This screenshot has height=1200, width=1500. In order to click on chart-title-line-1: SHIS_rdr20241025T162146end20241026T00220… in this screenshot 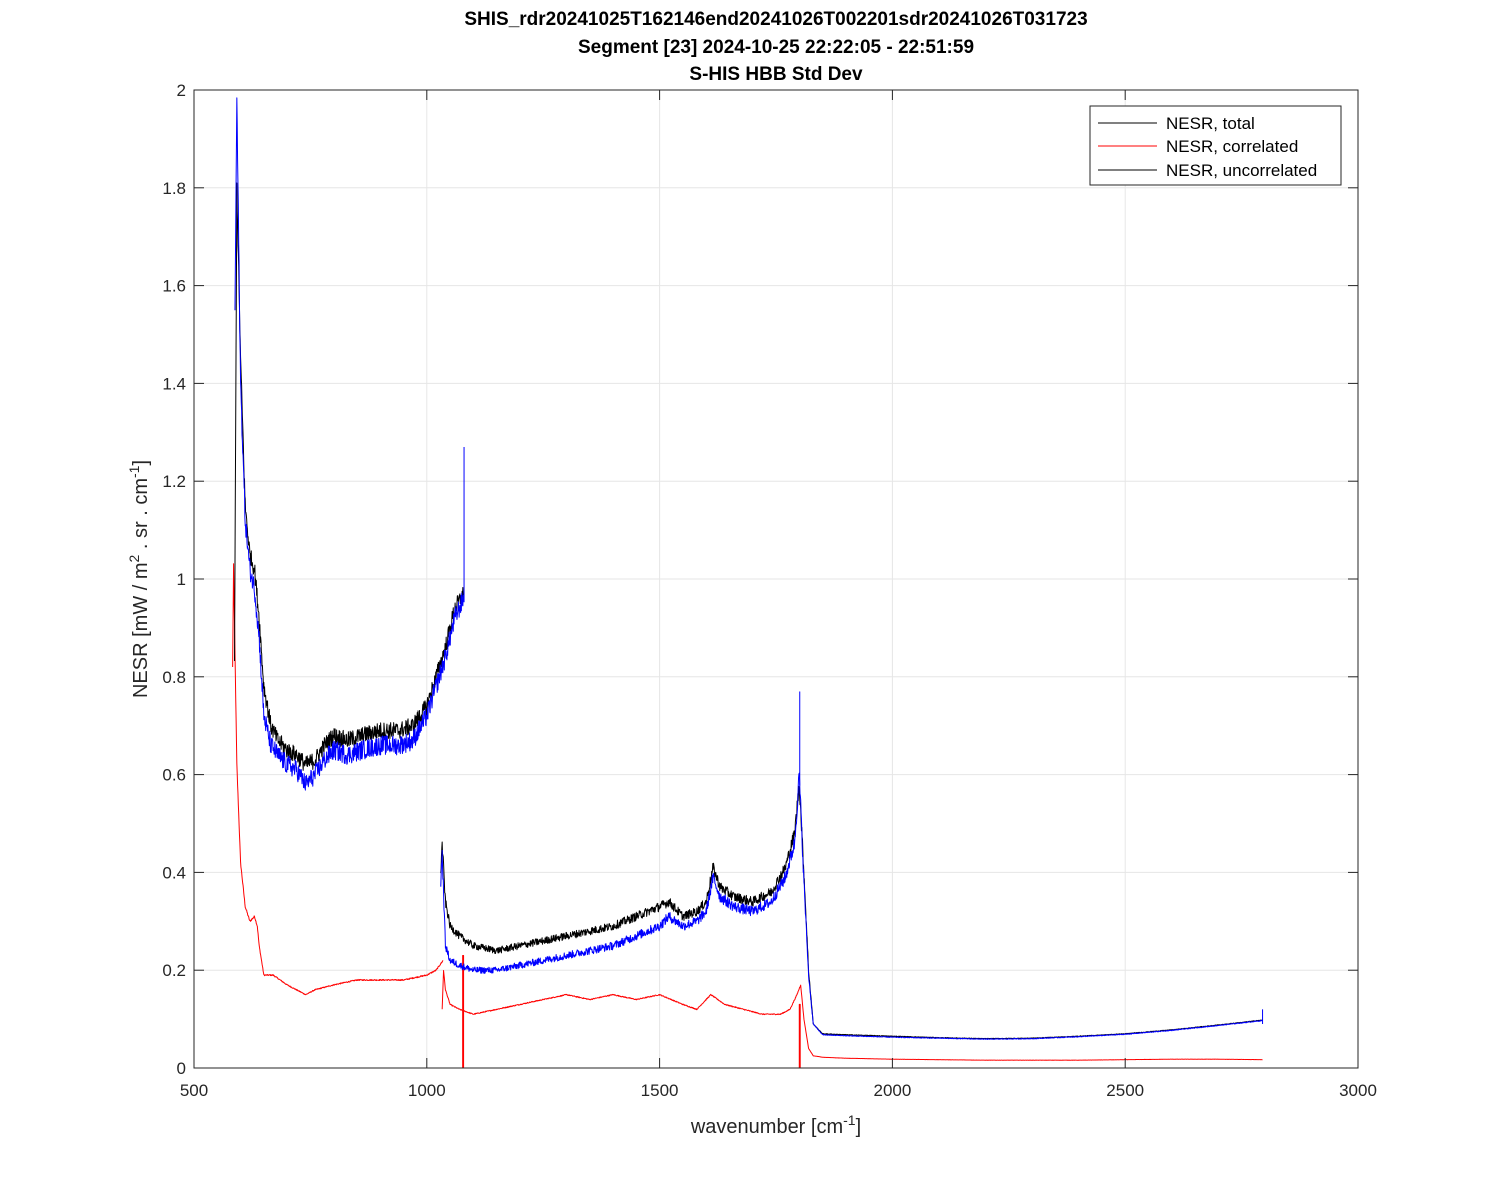, I will do `click(775, 19)`.